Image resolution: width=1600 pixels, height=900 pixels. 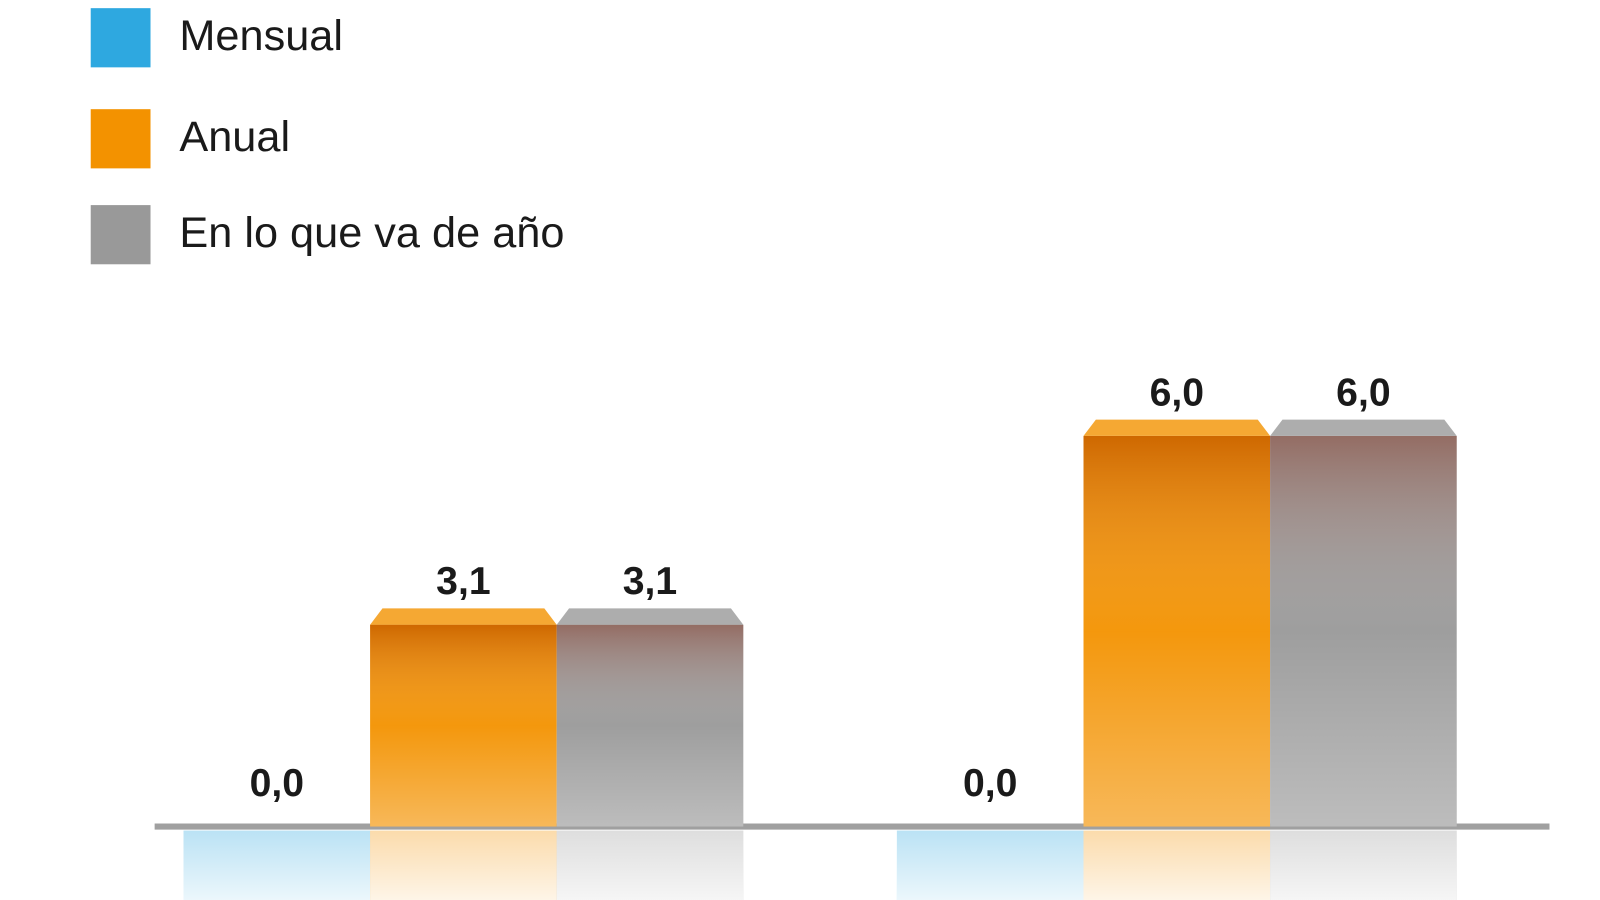 I want to click on legend-label: Mensual, so click(x=261, y=36).